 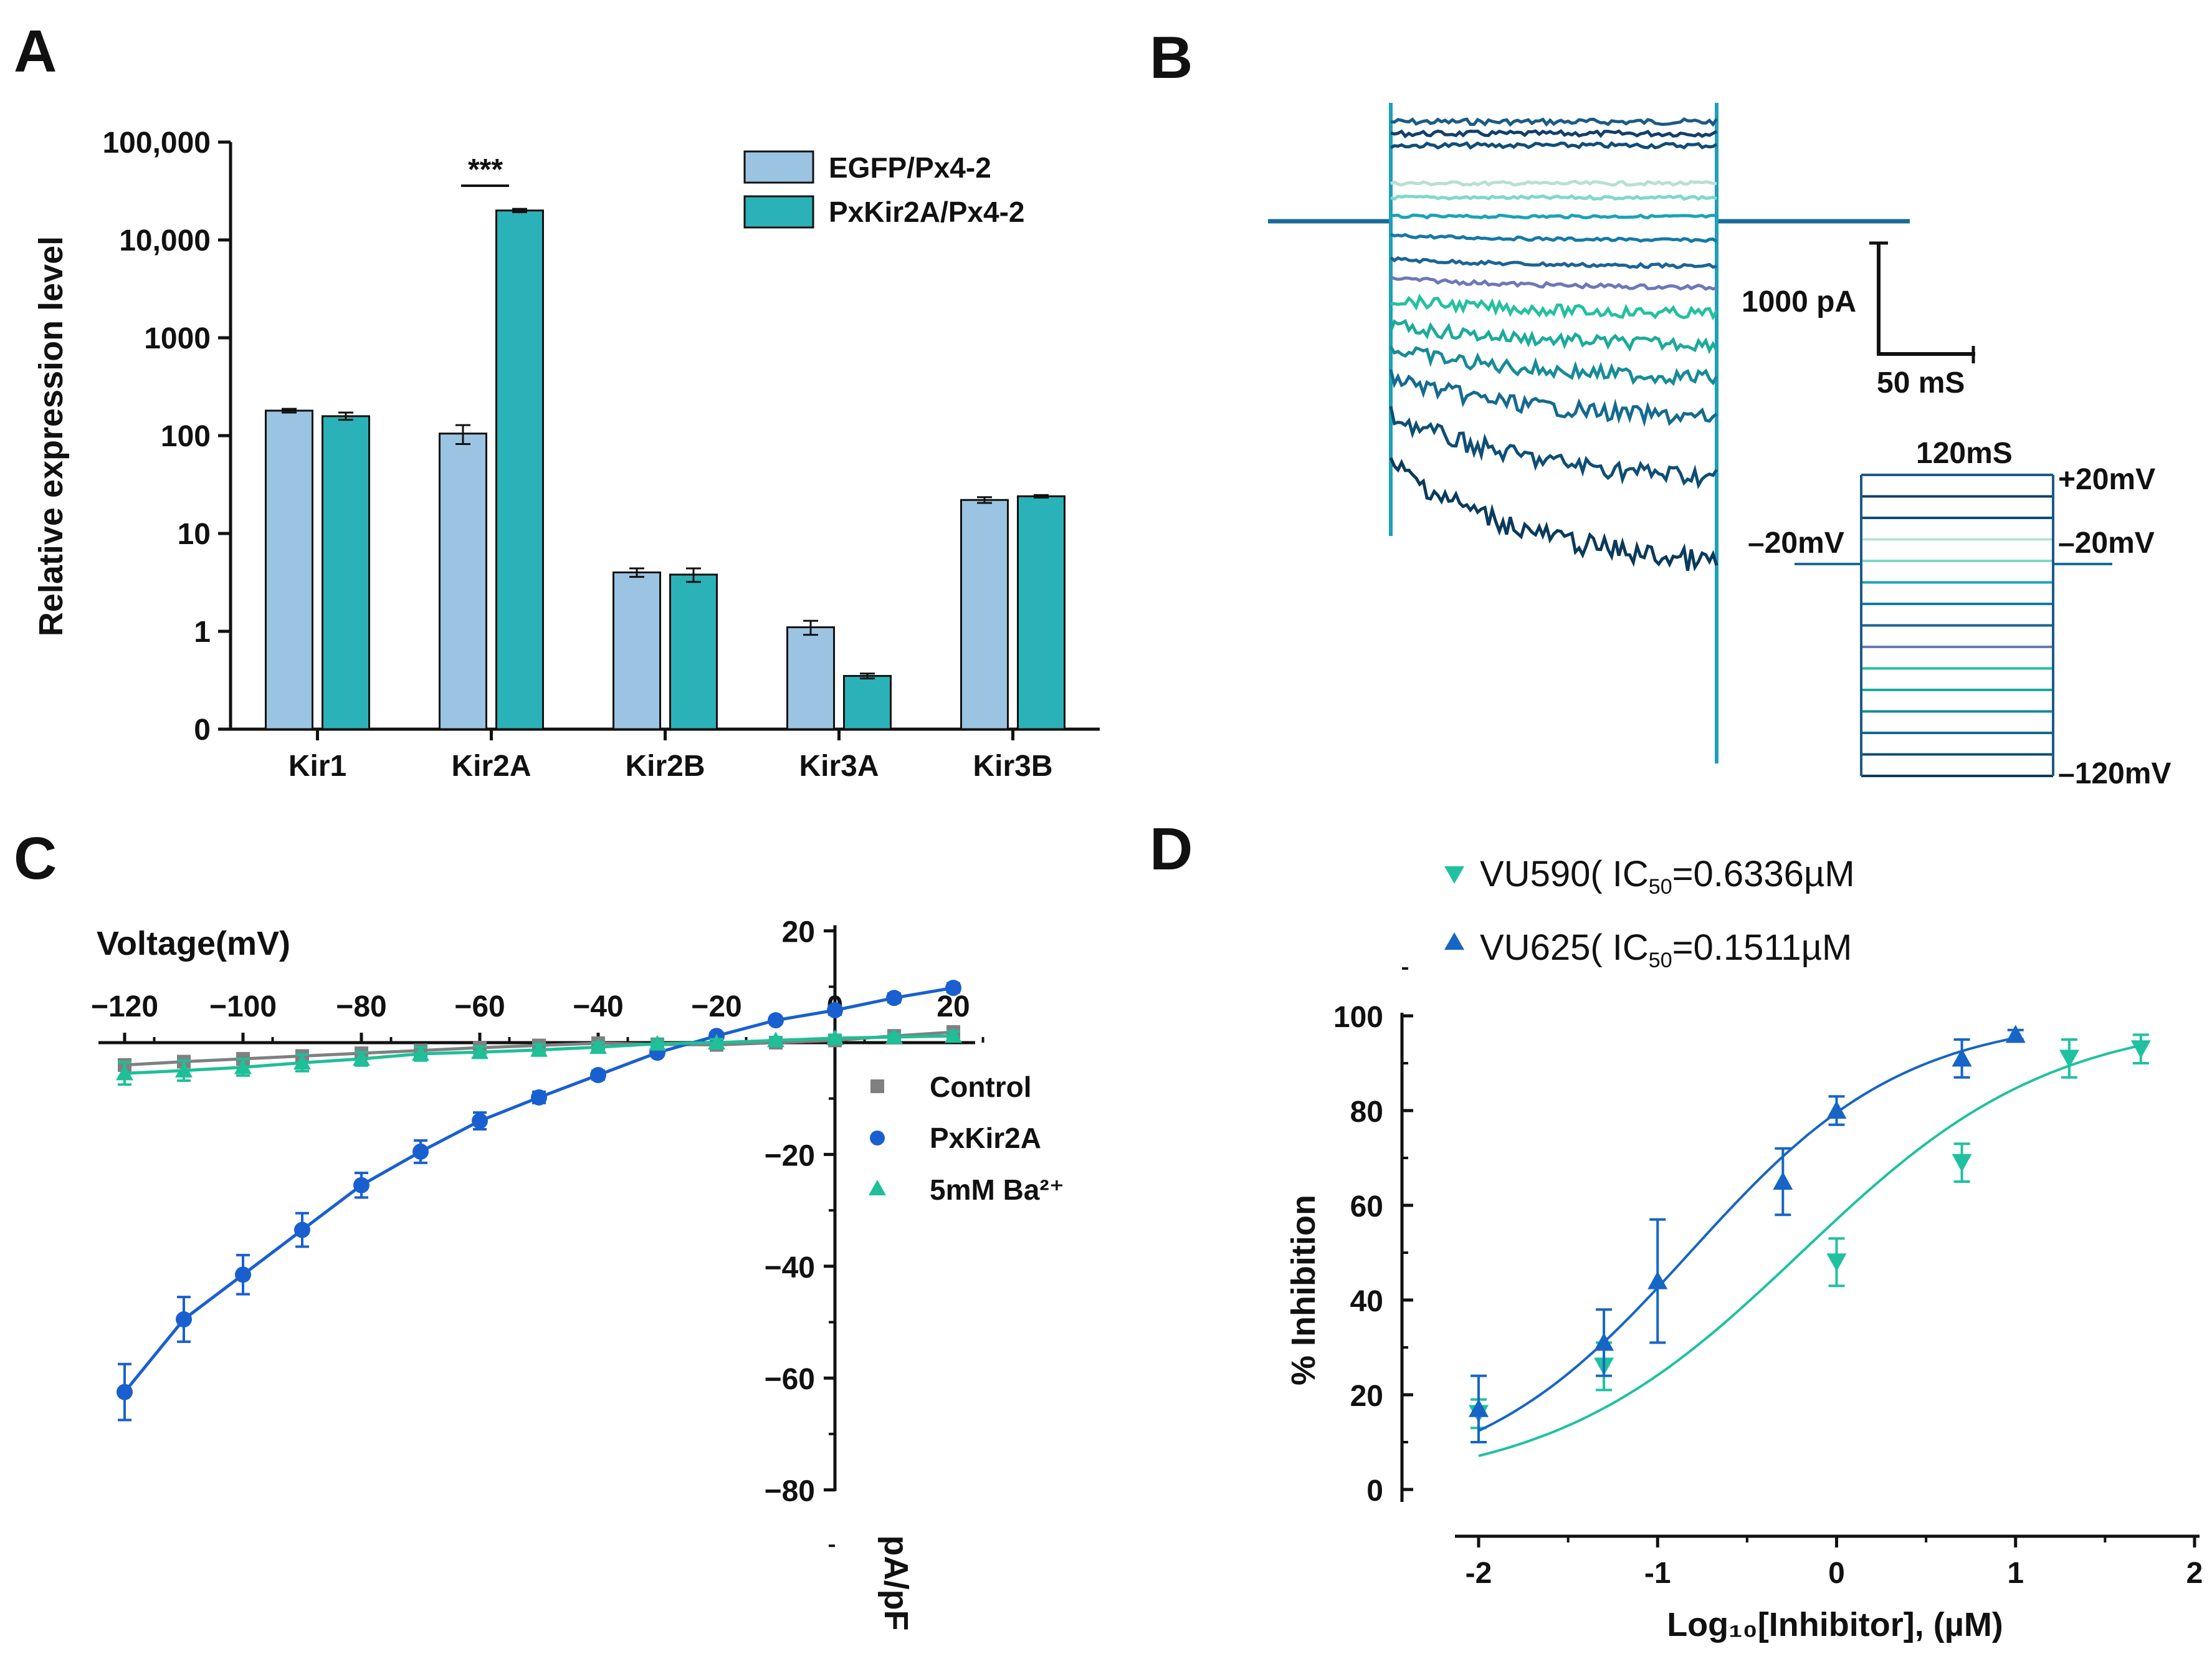 What do you see at coordinates (1796, 543) in the screenshot?
I see `protocol-hold-left: –20mV` at bounding box center [1796, 543].